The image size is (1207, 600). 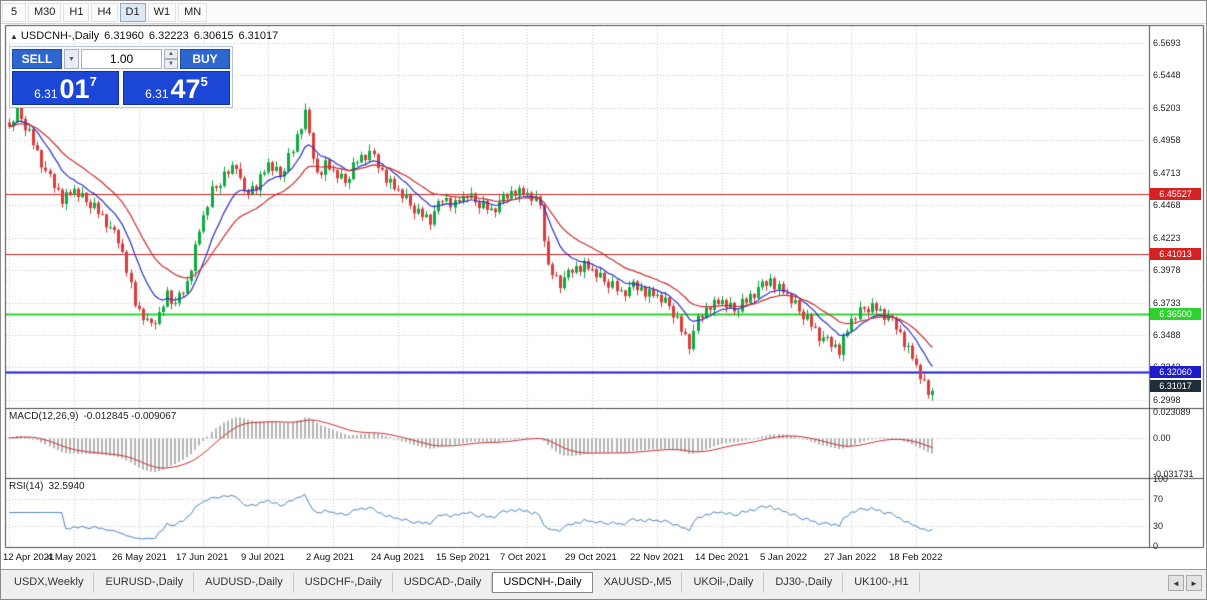 I want to click on tabs-scroll-left-button: ◄, so click(x=1176, y=583).